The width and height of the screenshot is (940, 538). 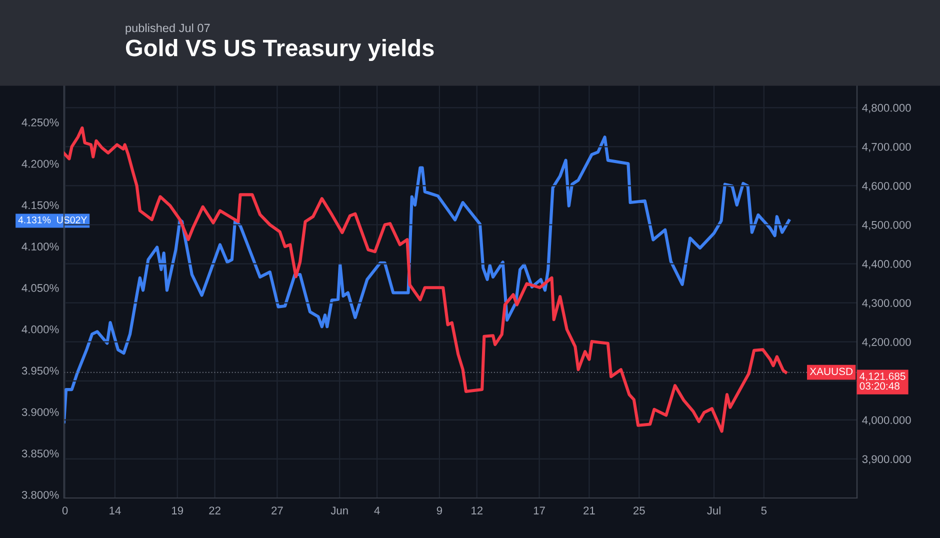 I want to click on y2-tick-label: 4,700.000, so click(x=886, y=147).